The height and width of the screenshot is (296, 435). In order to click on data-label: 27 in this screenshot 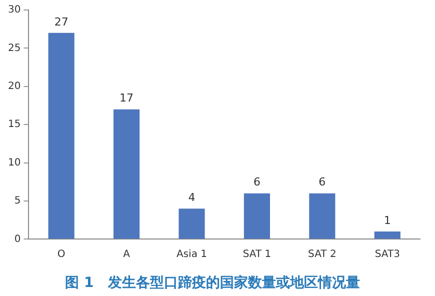, I will do `click(61, 21)`.